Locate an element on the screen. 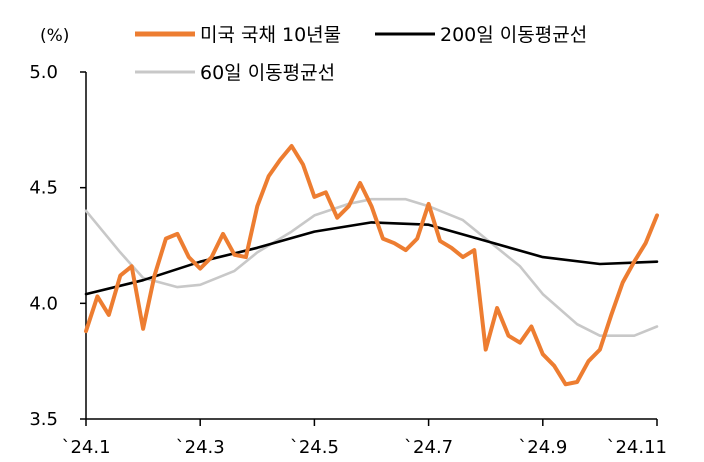 Image resolution: width=704 pixels, height=462 pixels. y-tick-label: 4.5 is located at coordinates (43, 188).